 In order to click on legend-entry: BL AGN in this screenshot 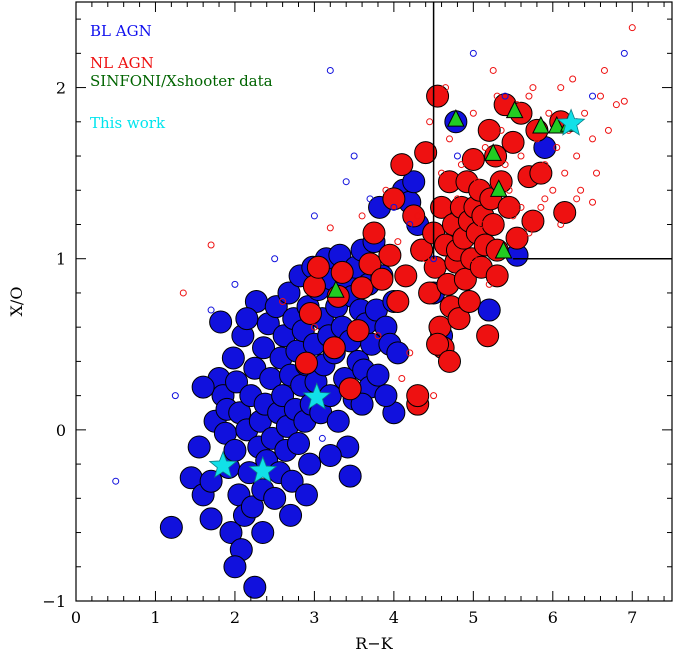, I will do `click(121, 31)`.